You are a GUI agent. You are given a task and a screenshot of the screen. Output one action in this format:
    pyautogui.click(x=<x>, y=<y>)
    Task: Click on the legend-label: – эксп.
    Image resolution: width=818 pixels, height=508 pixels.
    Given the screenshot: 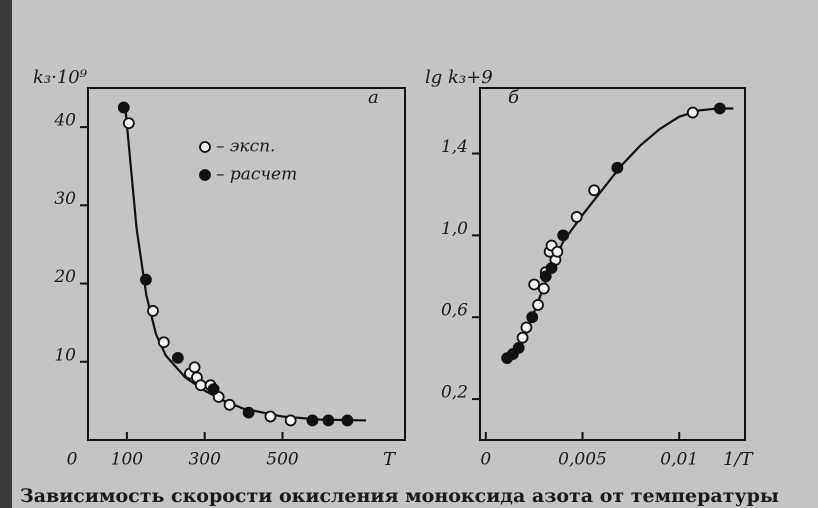 What is the action you would take?
    pyautogui.click(x=245, y=147)
    